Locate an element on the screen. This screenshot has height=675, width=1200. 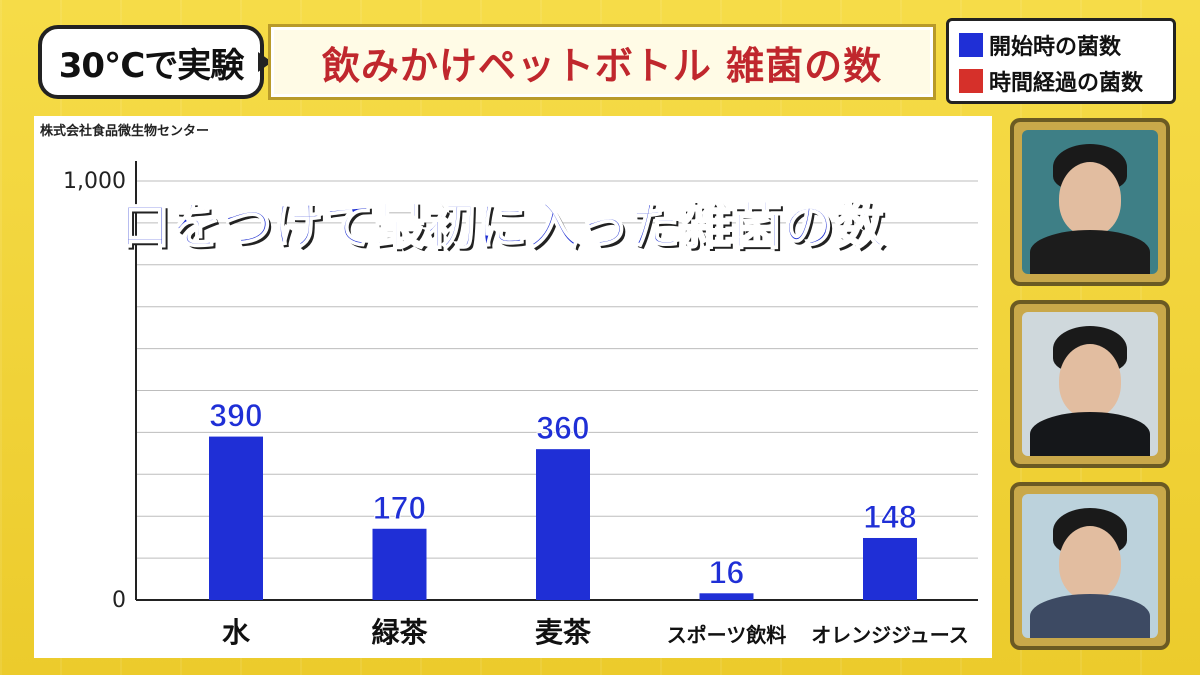
legend-label-elapsed: 時間経過の菌数 is located at coordinates (1066, 83).